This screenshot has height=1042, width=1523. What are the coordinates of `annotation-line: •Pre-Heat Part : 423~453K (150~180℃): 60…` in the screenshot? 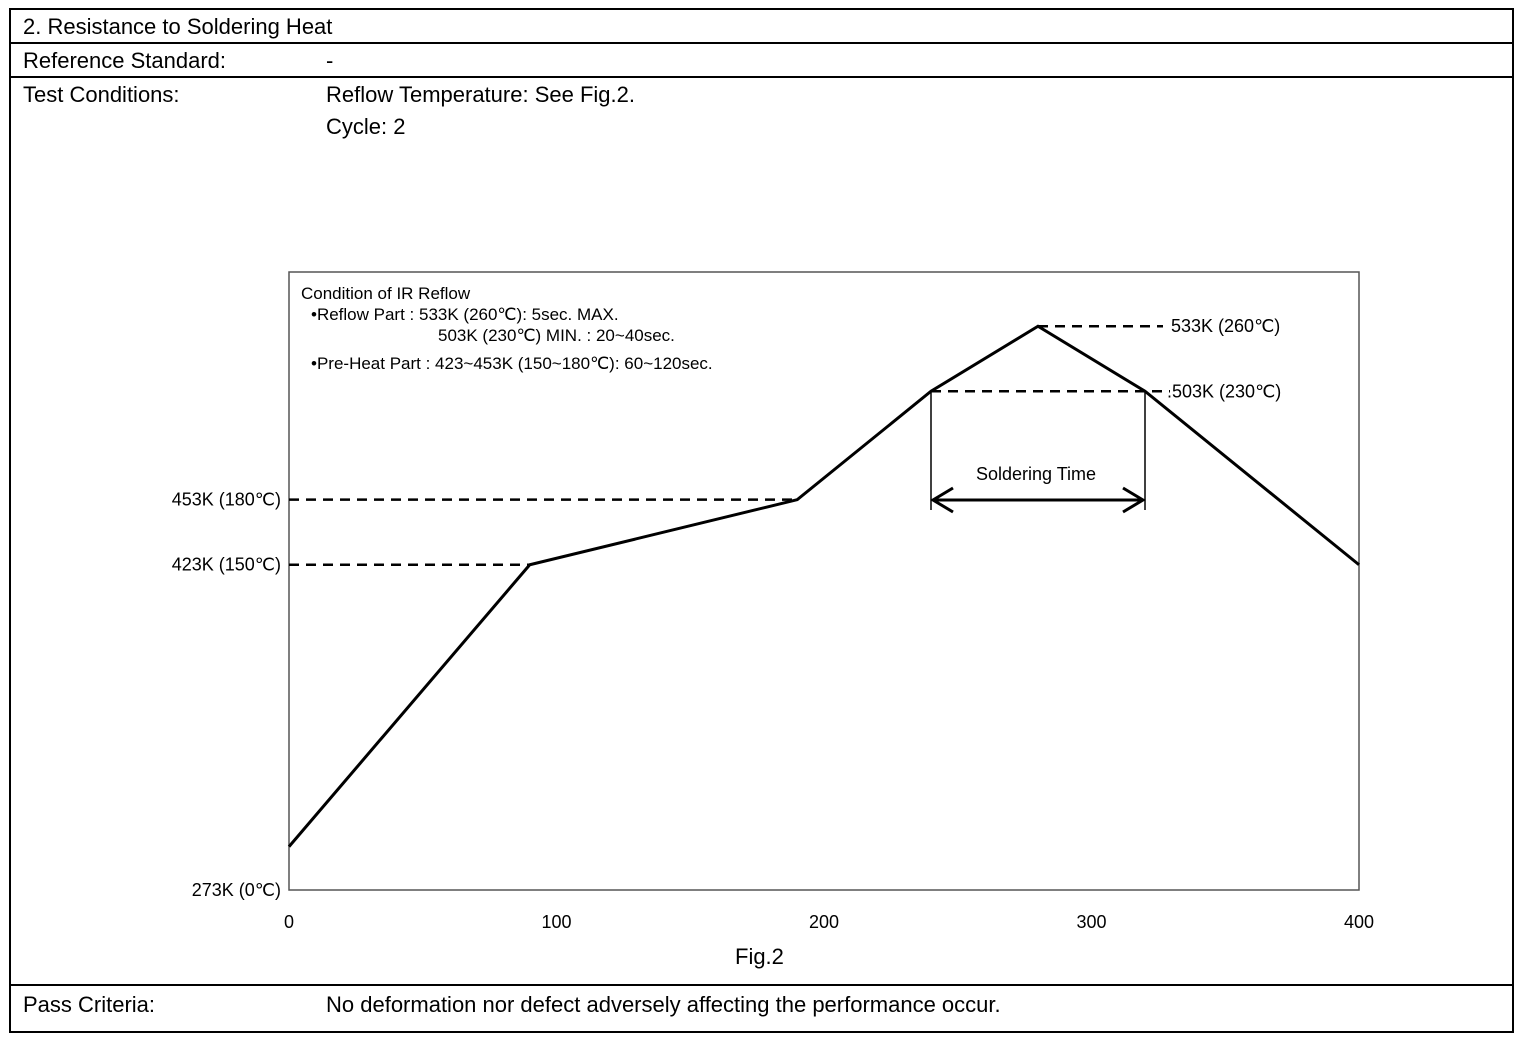 It's located at (512, 363).